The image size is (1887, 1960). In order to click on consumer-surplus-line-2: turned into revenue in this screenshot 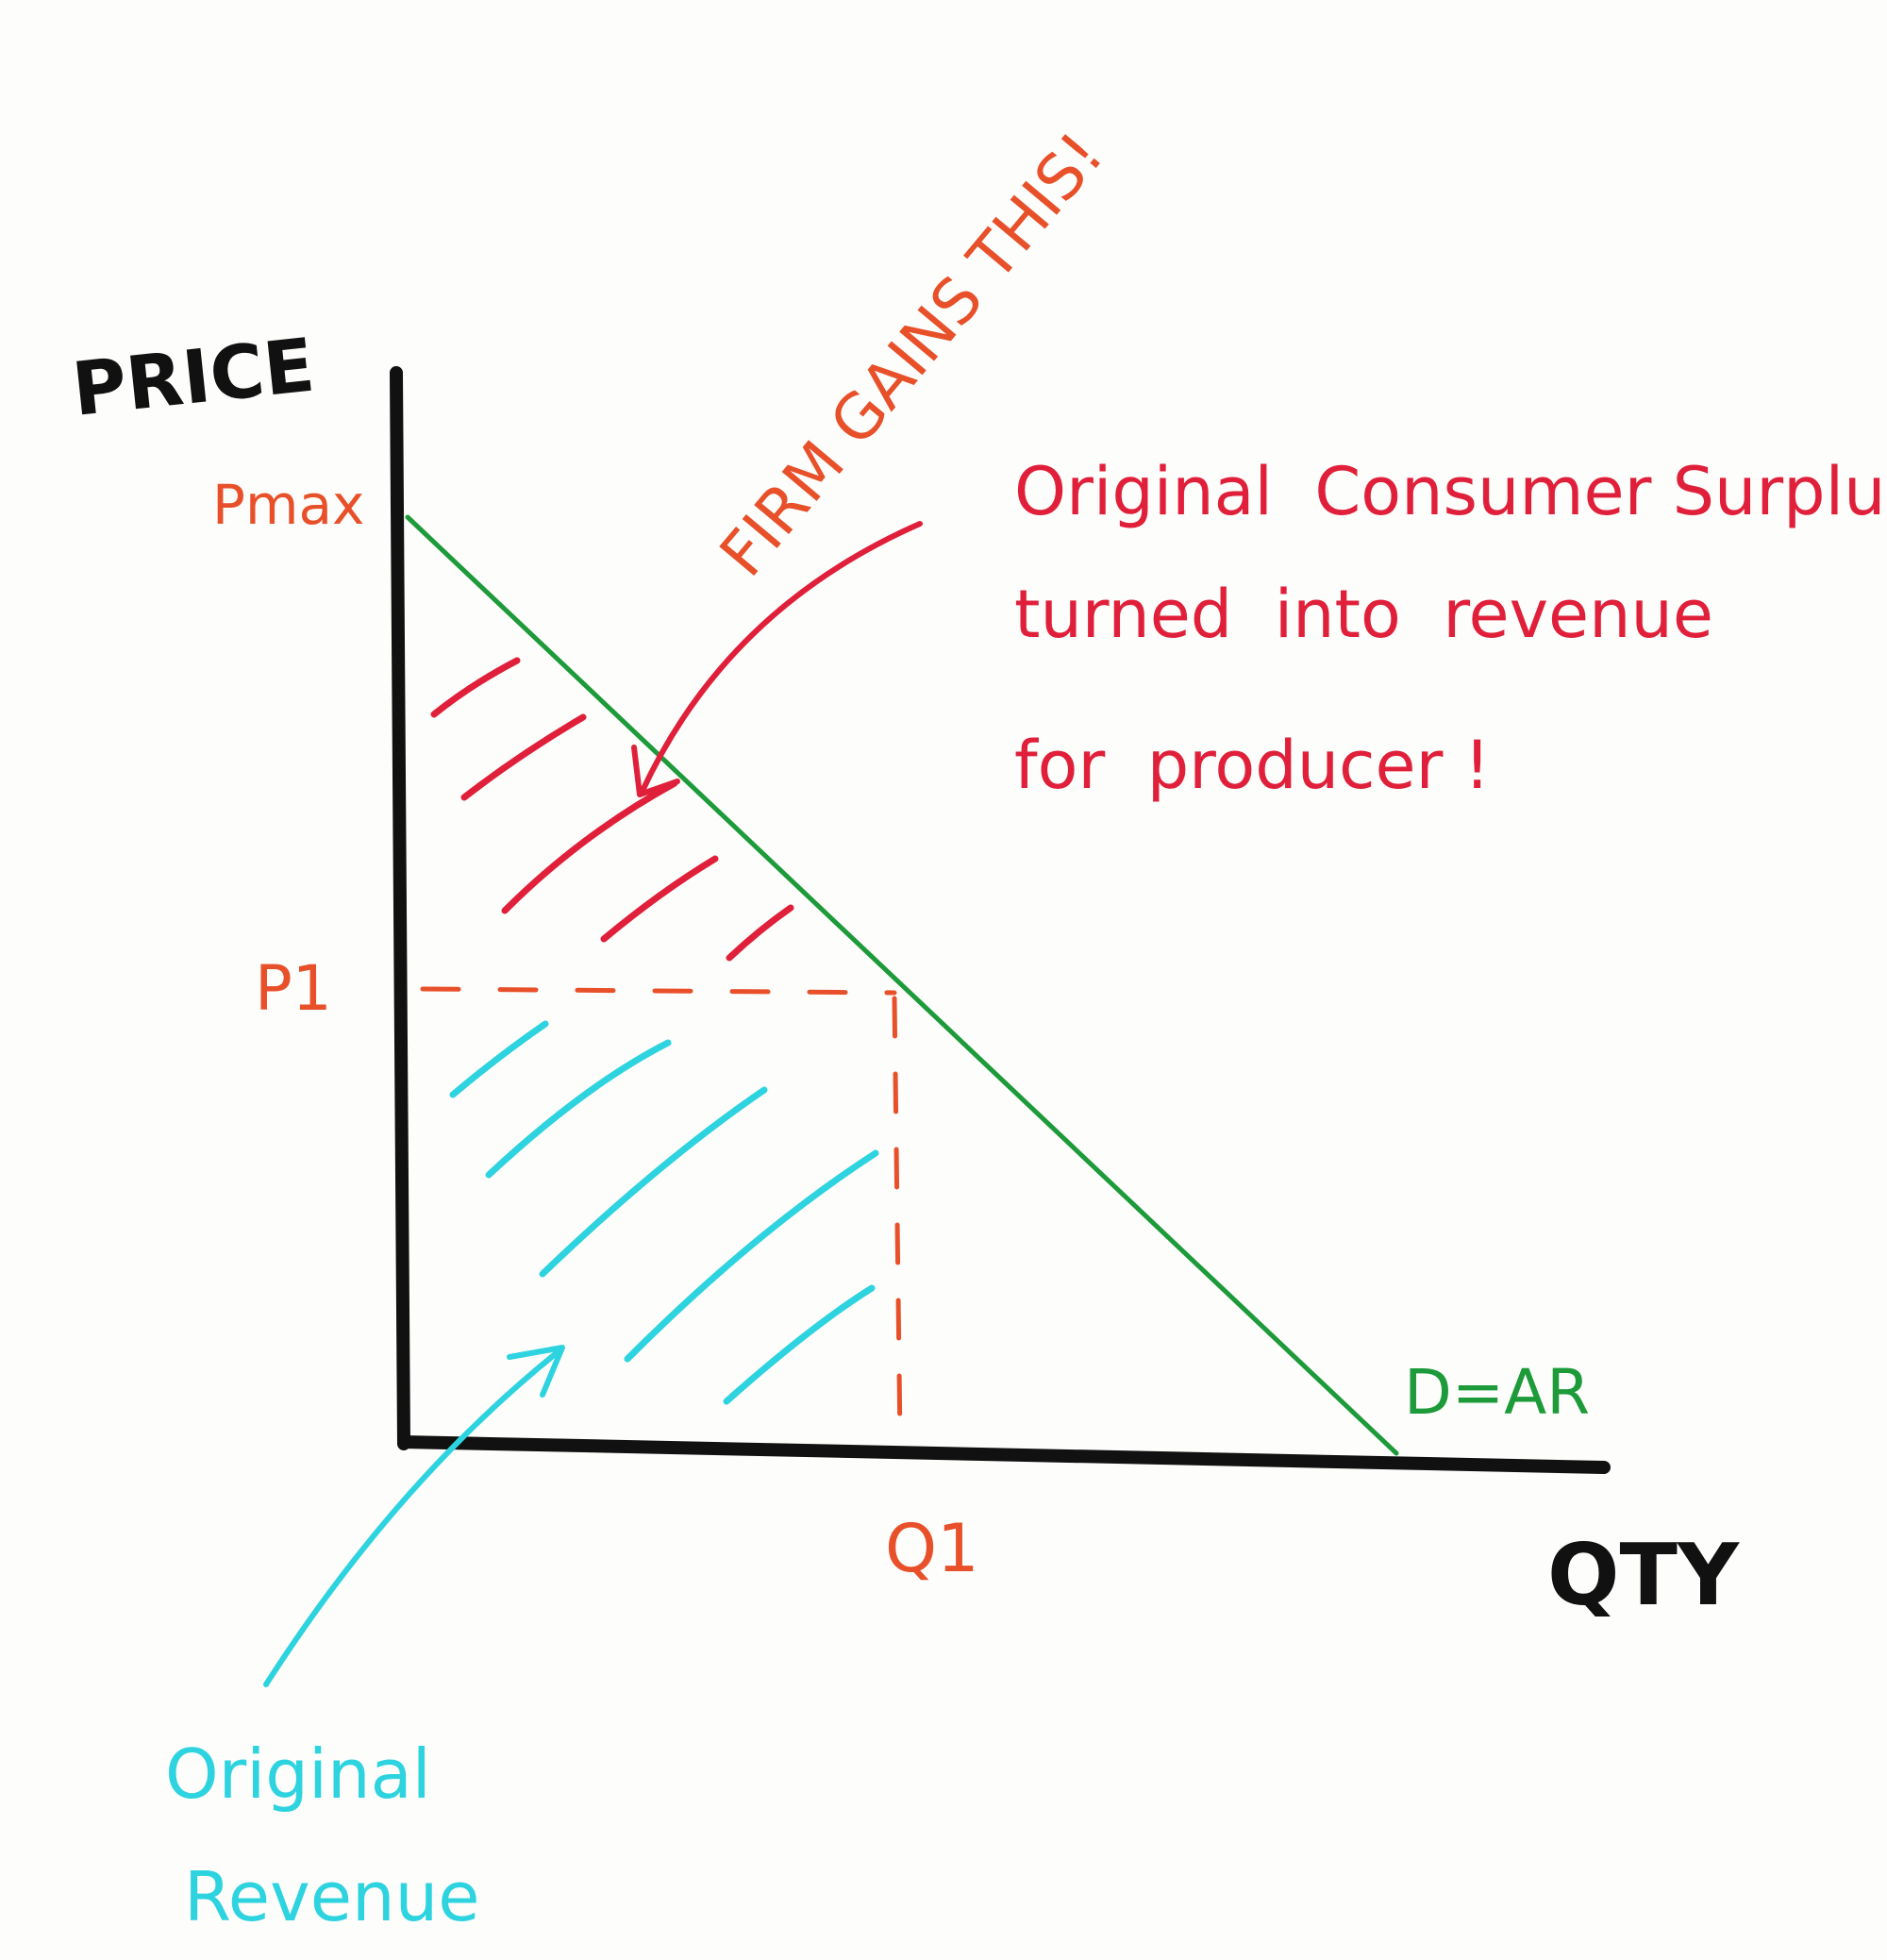, I will do `click(1363, 615)`.